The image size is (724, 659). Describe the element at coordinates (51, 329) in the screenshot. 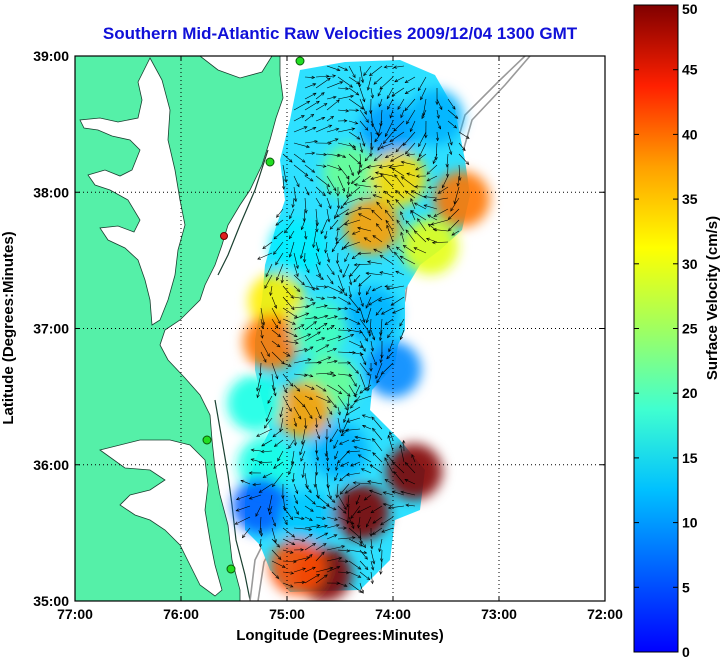

I see `y-tick-label: 37:00` at that location.